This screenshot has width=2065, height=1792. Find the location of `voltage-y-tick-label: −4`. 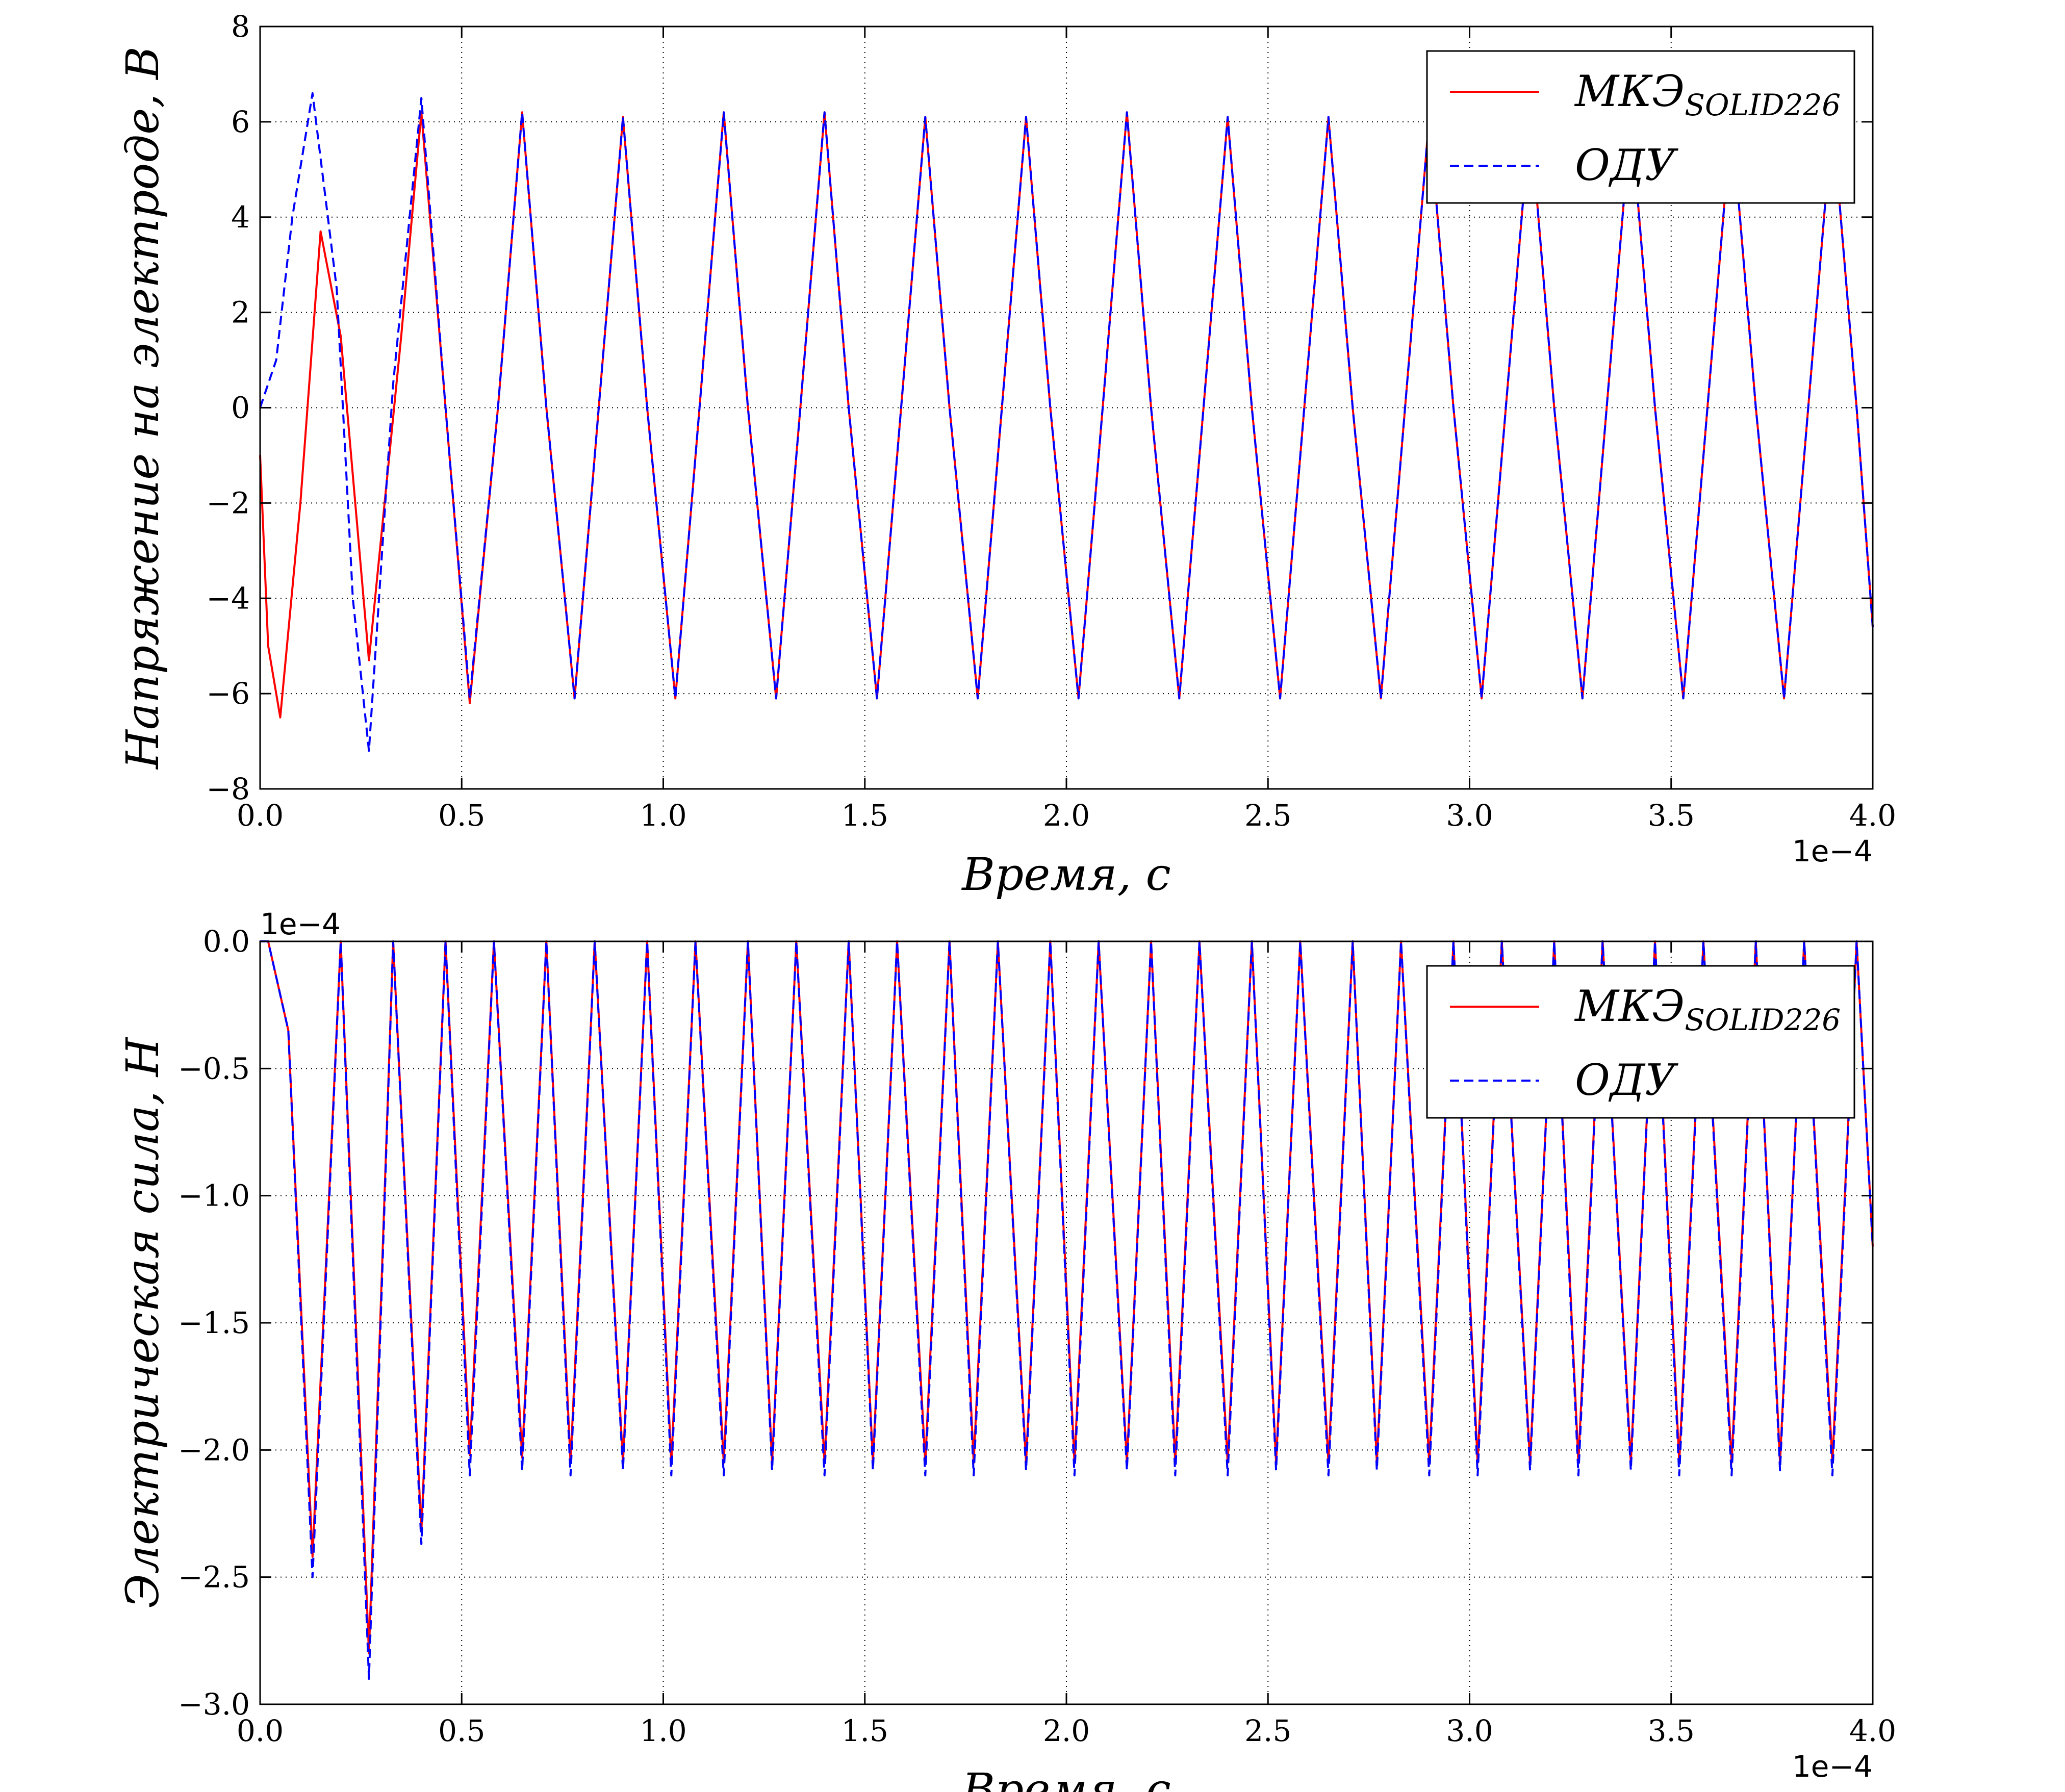

voltage-y-tick-label: −4 is located at coordinates (229, 598).